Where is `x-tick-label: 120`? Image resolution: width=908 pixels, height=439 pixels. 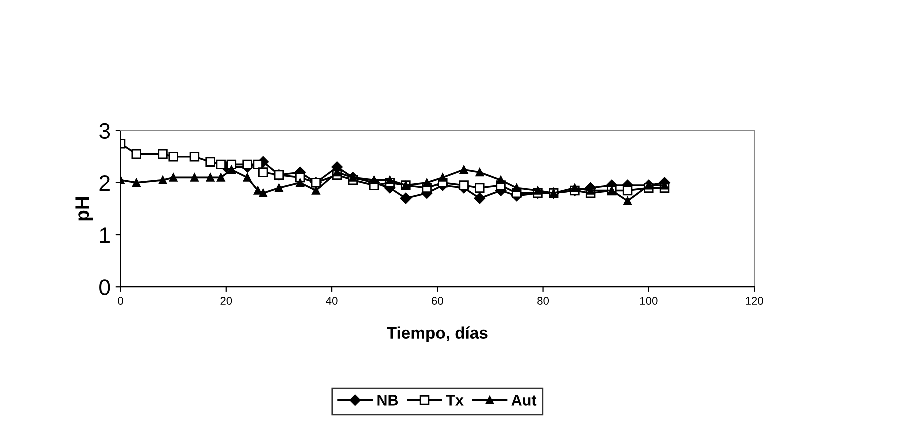 x-tick-label: 120 is located at coordinates (755, 301).